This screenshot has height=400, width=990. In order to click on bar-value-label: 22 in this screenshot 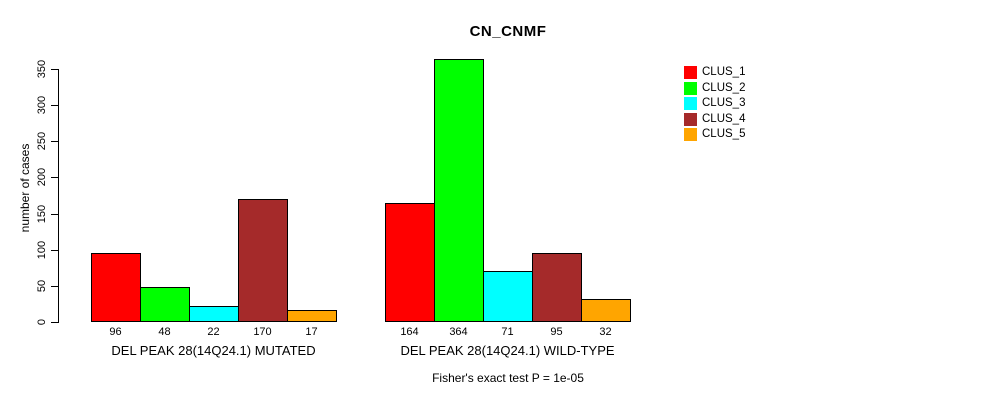, I will do `click(213, 332)`.